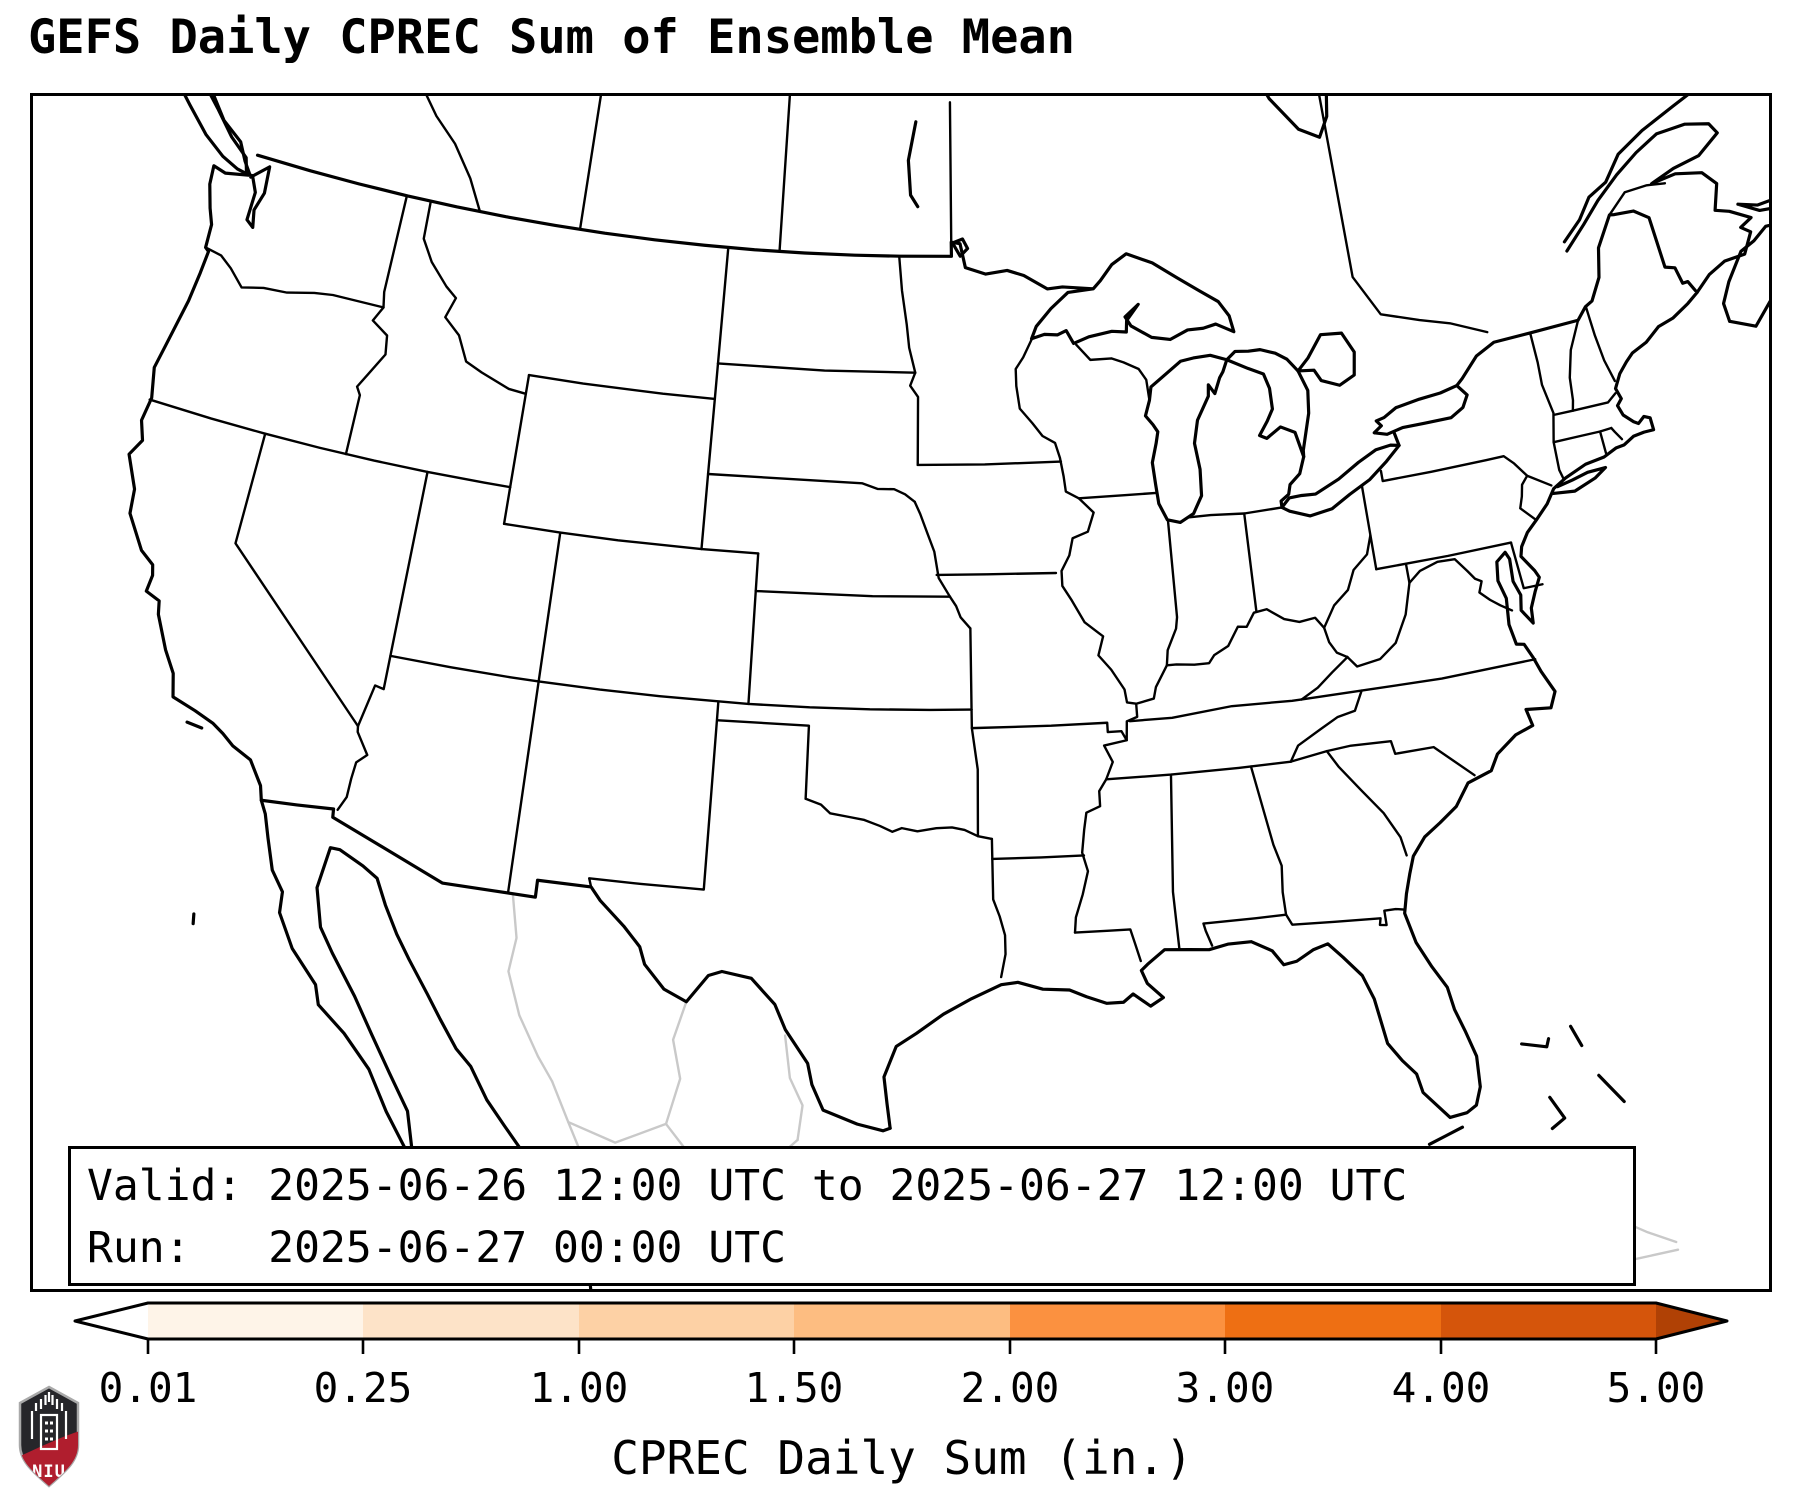  Describe the element at coordinates (49, 1421) in the screenshot. I see `castle-icon` at that location.